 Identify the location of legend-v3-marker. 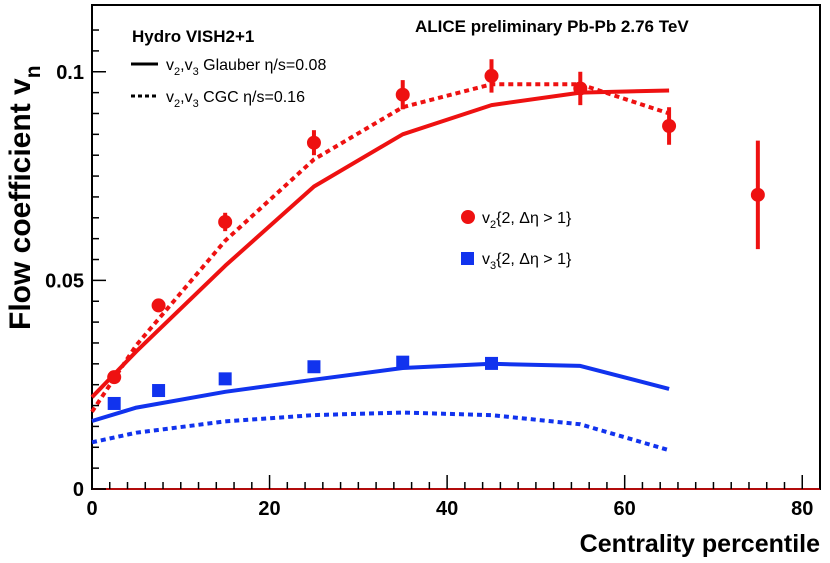
(467, 258).